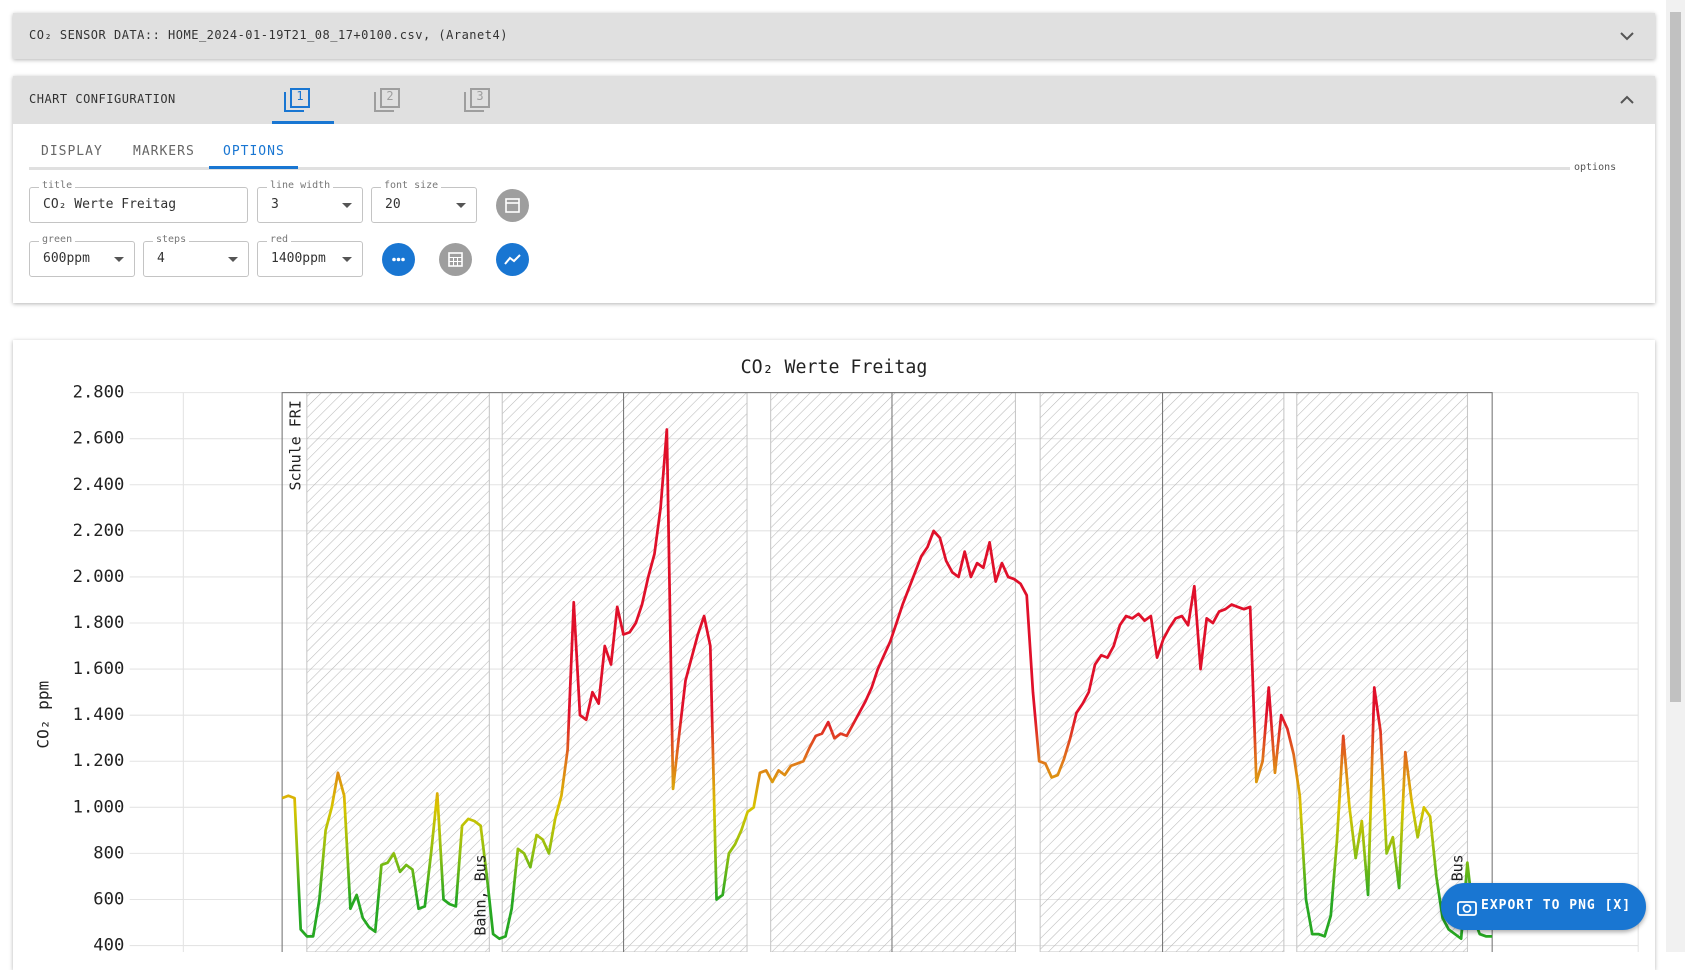  I want to click on steps-select: steps 4, so click(196, 255).